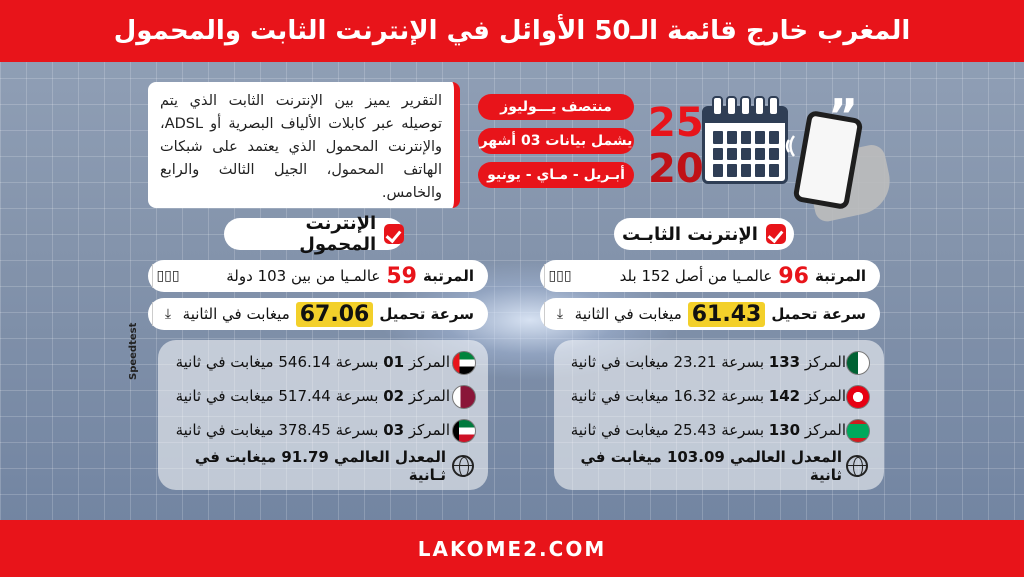 The width and height of the screenshot is (1024, 577). What do you see at coordinates (312, 362) in the screenshot?
I see `list-item: المركز 01 بسرعة 546.14 ميغابت في ثانية` at bounding box center [312, 362].